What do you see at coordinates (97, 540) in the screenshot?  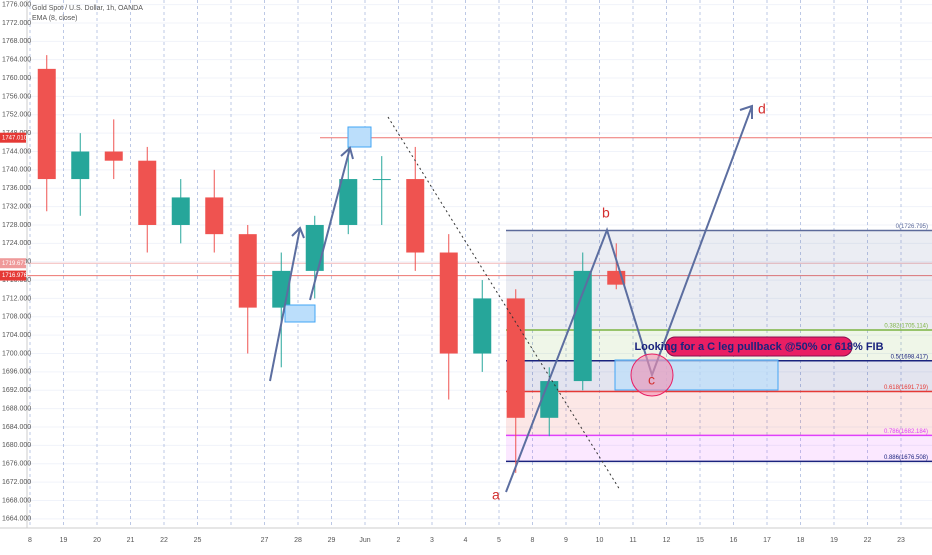 I see `x-tick-label: 20` at bounding box center [97, 540].